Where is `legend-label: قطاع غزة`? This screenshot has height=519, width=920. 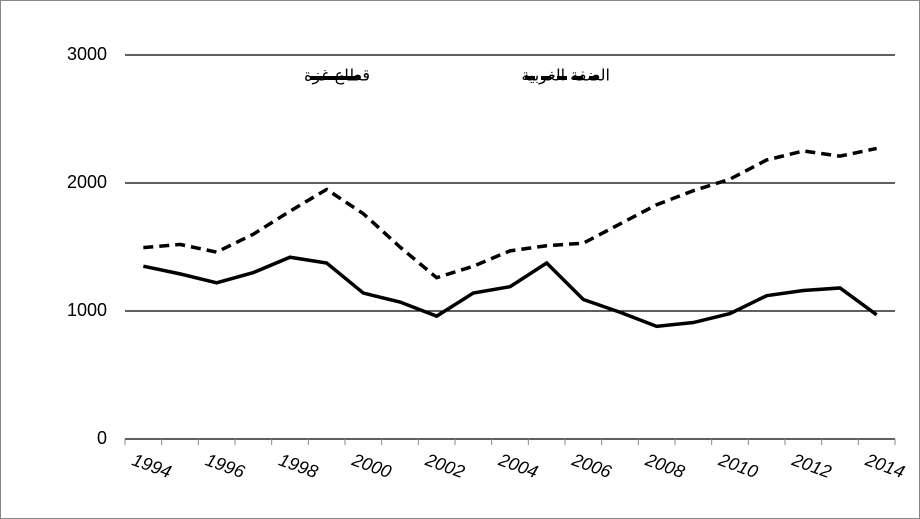
legend-label: قطاع غزة is located at coordinates (337, 76).